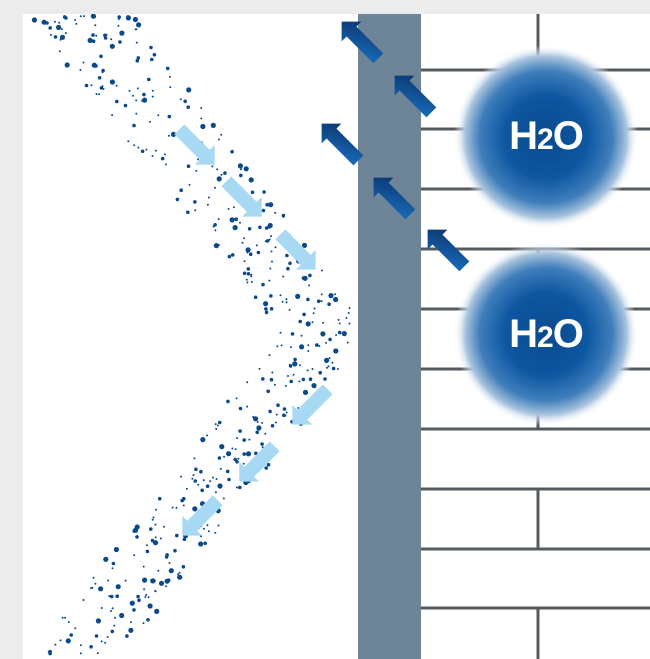  I want to click on water-molecule-bottom-glow, so click(546, 334).